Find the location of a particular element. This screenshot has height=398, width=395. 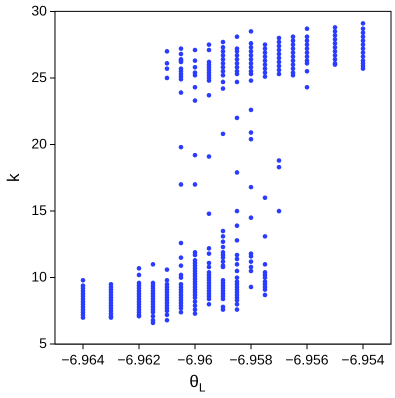

y-tick-label: 30 is located at coordinates (39, 10).